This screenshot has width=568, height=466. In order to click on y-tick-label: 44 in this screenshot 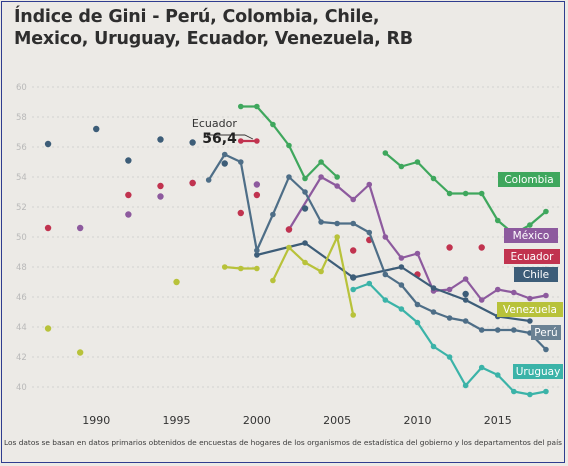, I will do `click(21, 328)`.